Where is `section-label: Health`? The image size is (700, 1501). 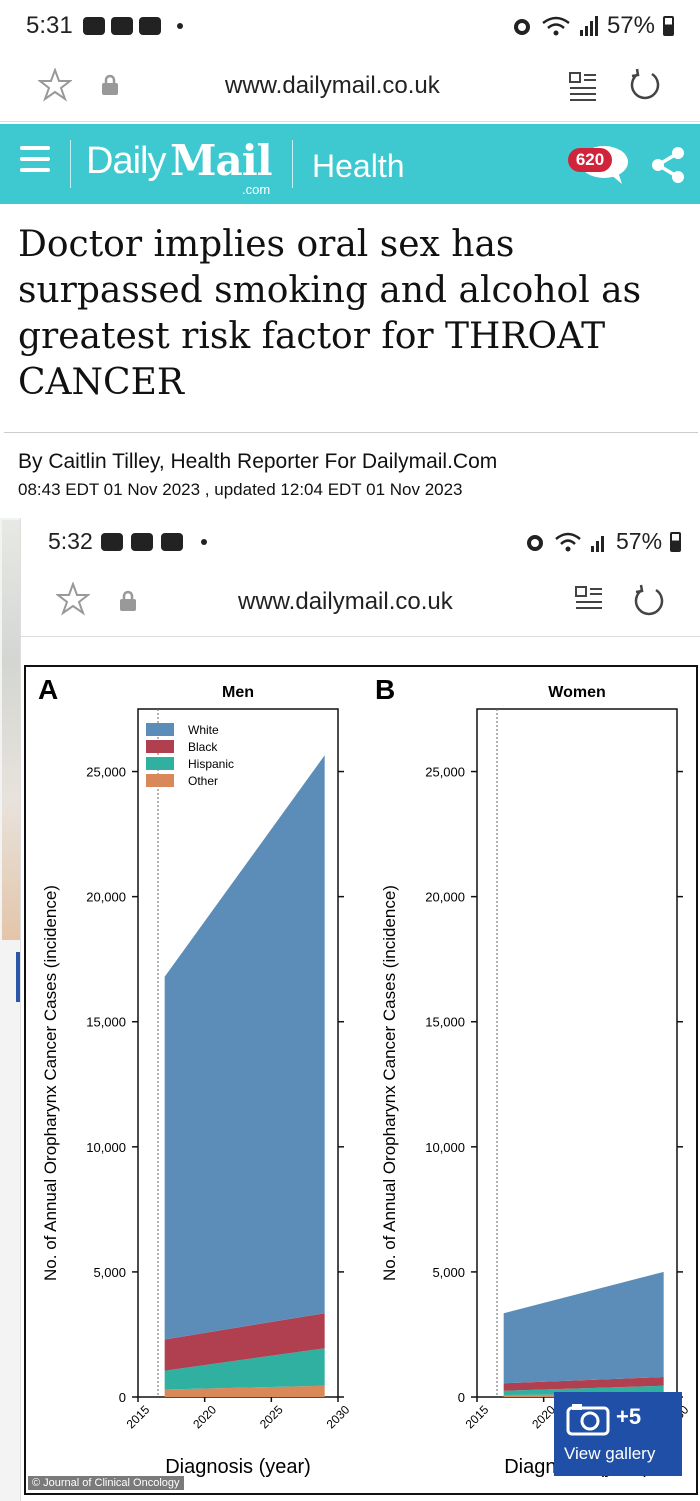
section-label: Health is located at coordinates (358, 166).